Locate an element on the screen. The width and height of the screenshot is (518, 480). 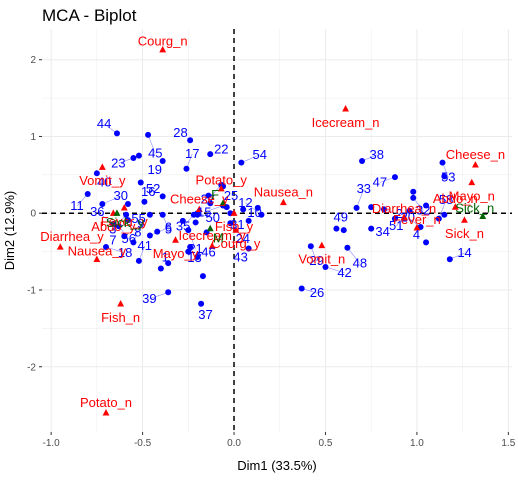
individual-label: 52 is located at coordinates (153, 188).